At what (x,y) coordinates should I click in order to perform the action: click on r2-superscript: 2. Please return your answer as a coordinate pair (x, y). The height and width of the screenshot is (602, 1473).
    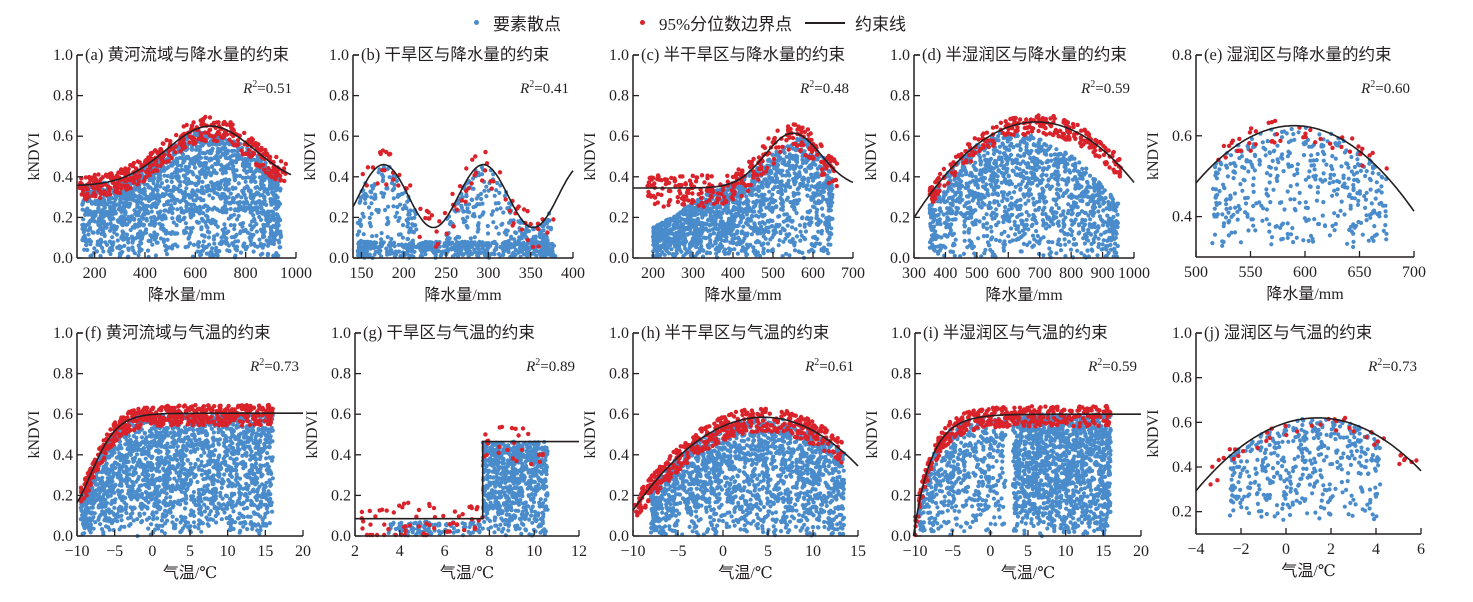
    Looking at the image, I should click on (254, 84).